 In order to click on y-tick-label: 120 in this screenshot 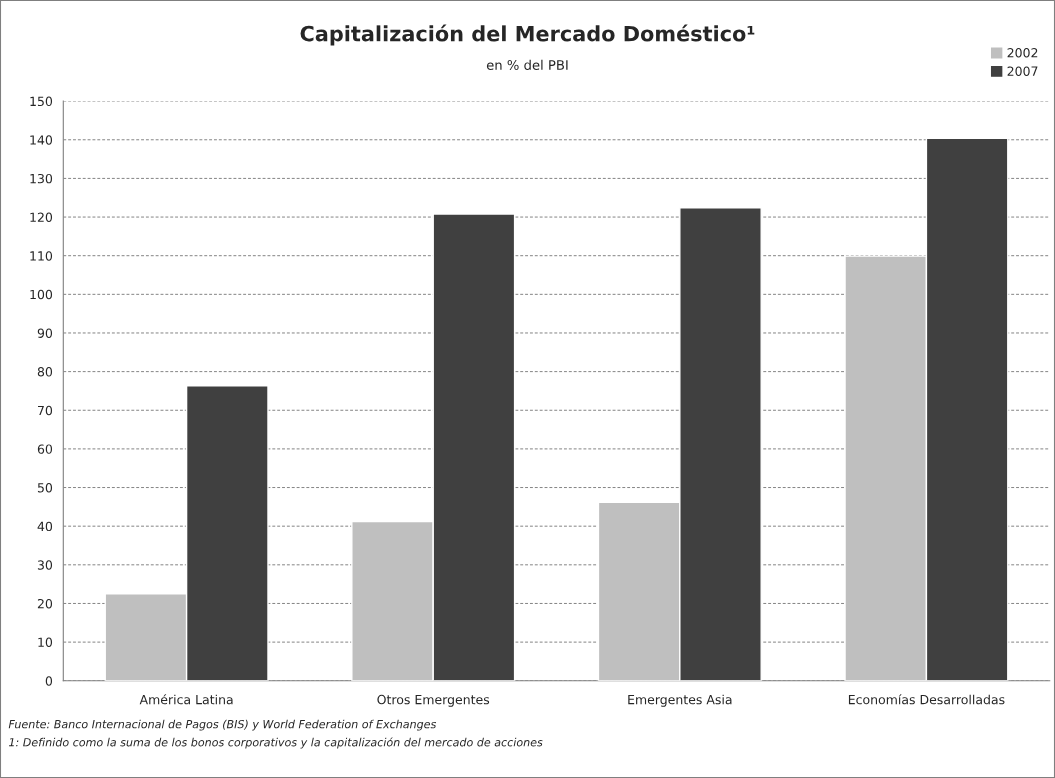, I will do `click(41, 217)`.